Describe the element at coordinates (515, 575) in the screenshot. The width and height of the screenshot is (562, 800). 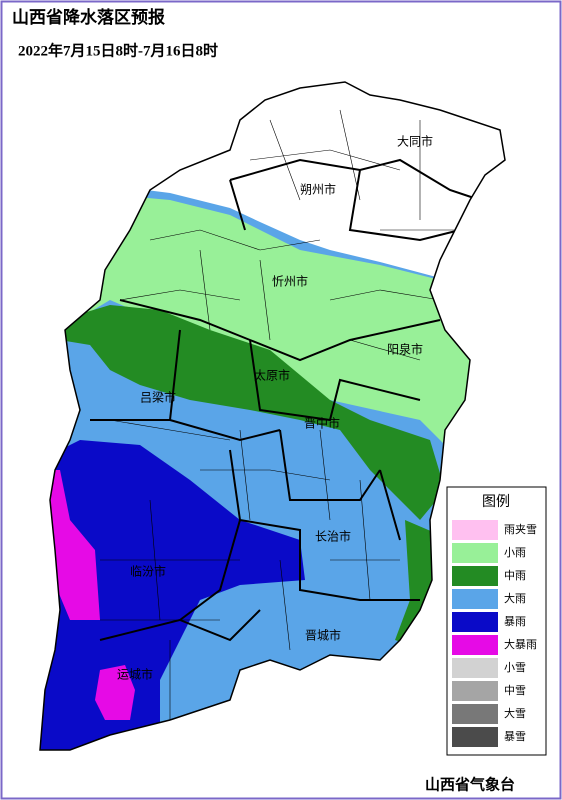
I see `legend-label: 中雨` at that location.